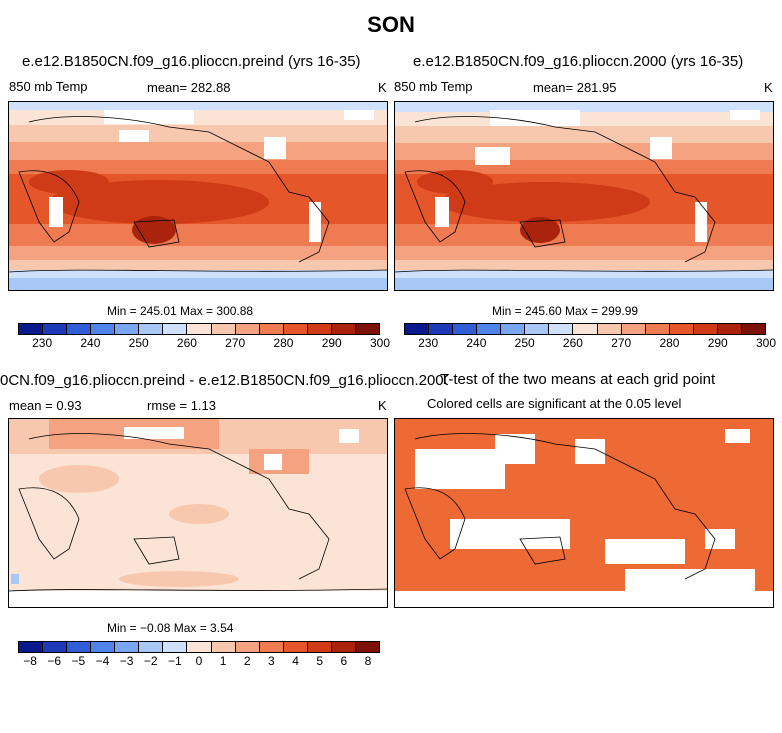 The height and width of the screenshot is (733, 782). Describe the element at coordinates (45, 405) in the screenshot. I see `panel-3-mean-label: mean = 0.93` at that location.